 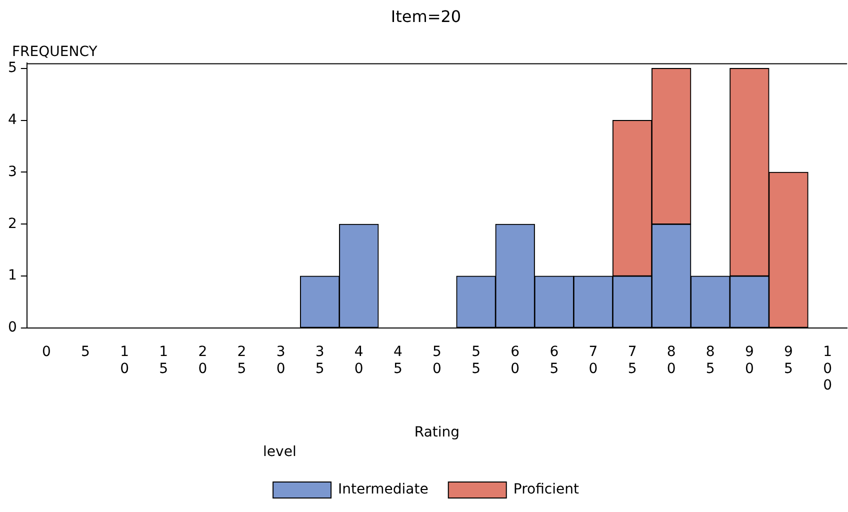 What do you see at coordinates (593, 360) in the screenshot?
I see `x-tick-label: 70` at bounding box center [593, 360].